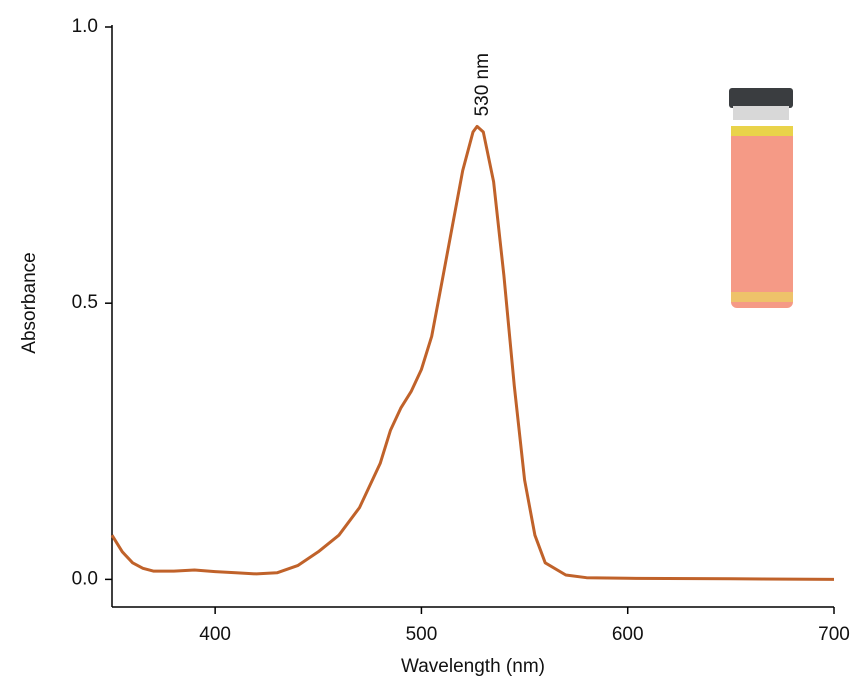 This screenshot has width=859, height=691. I want to click on y-tick-label: 0.0, so click(85, 578).